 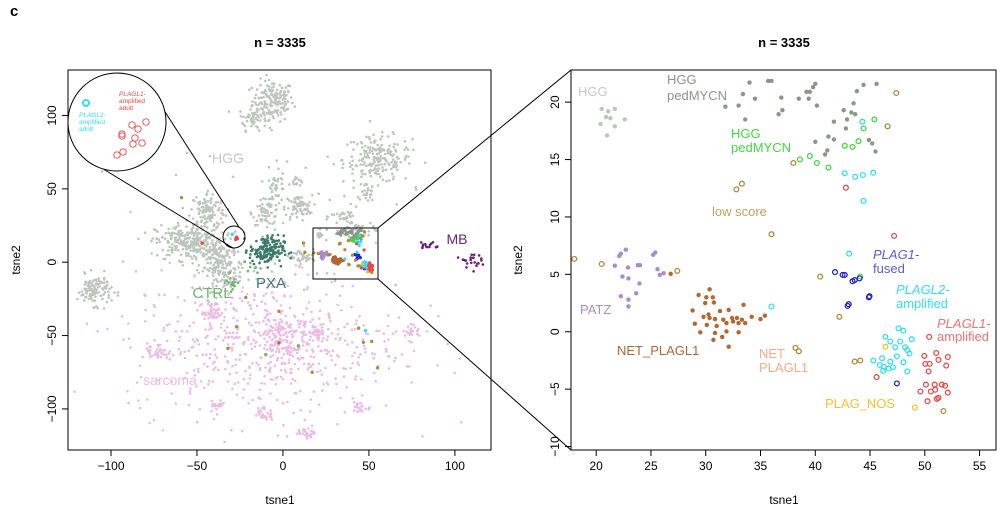 What do you see at coordinates (429, 247) in the screenshot?
I see `point-mb` at bounding box center [429, 247].